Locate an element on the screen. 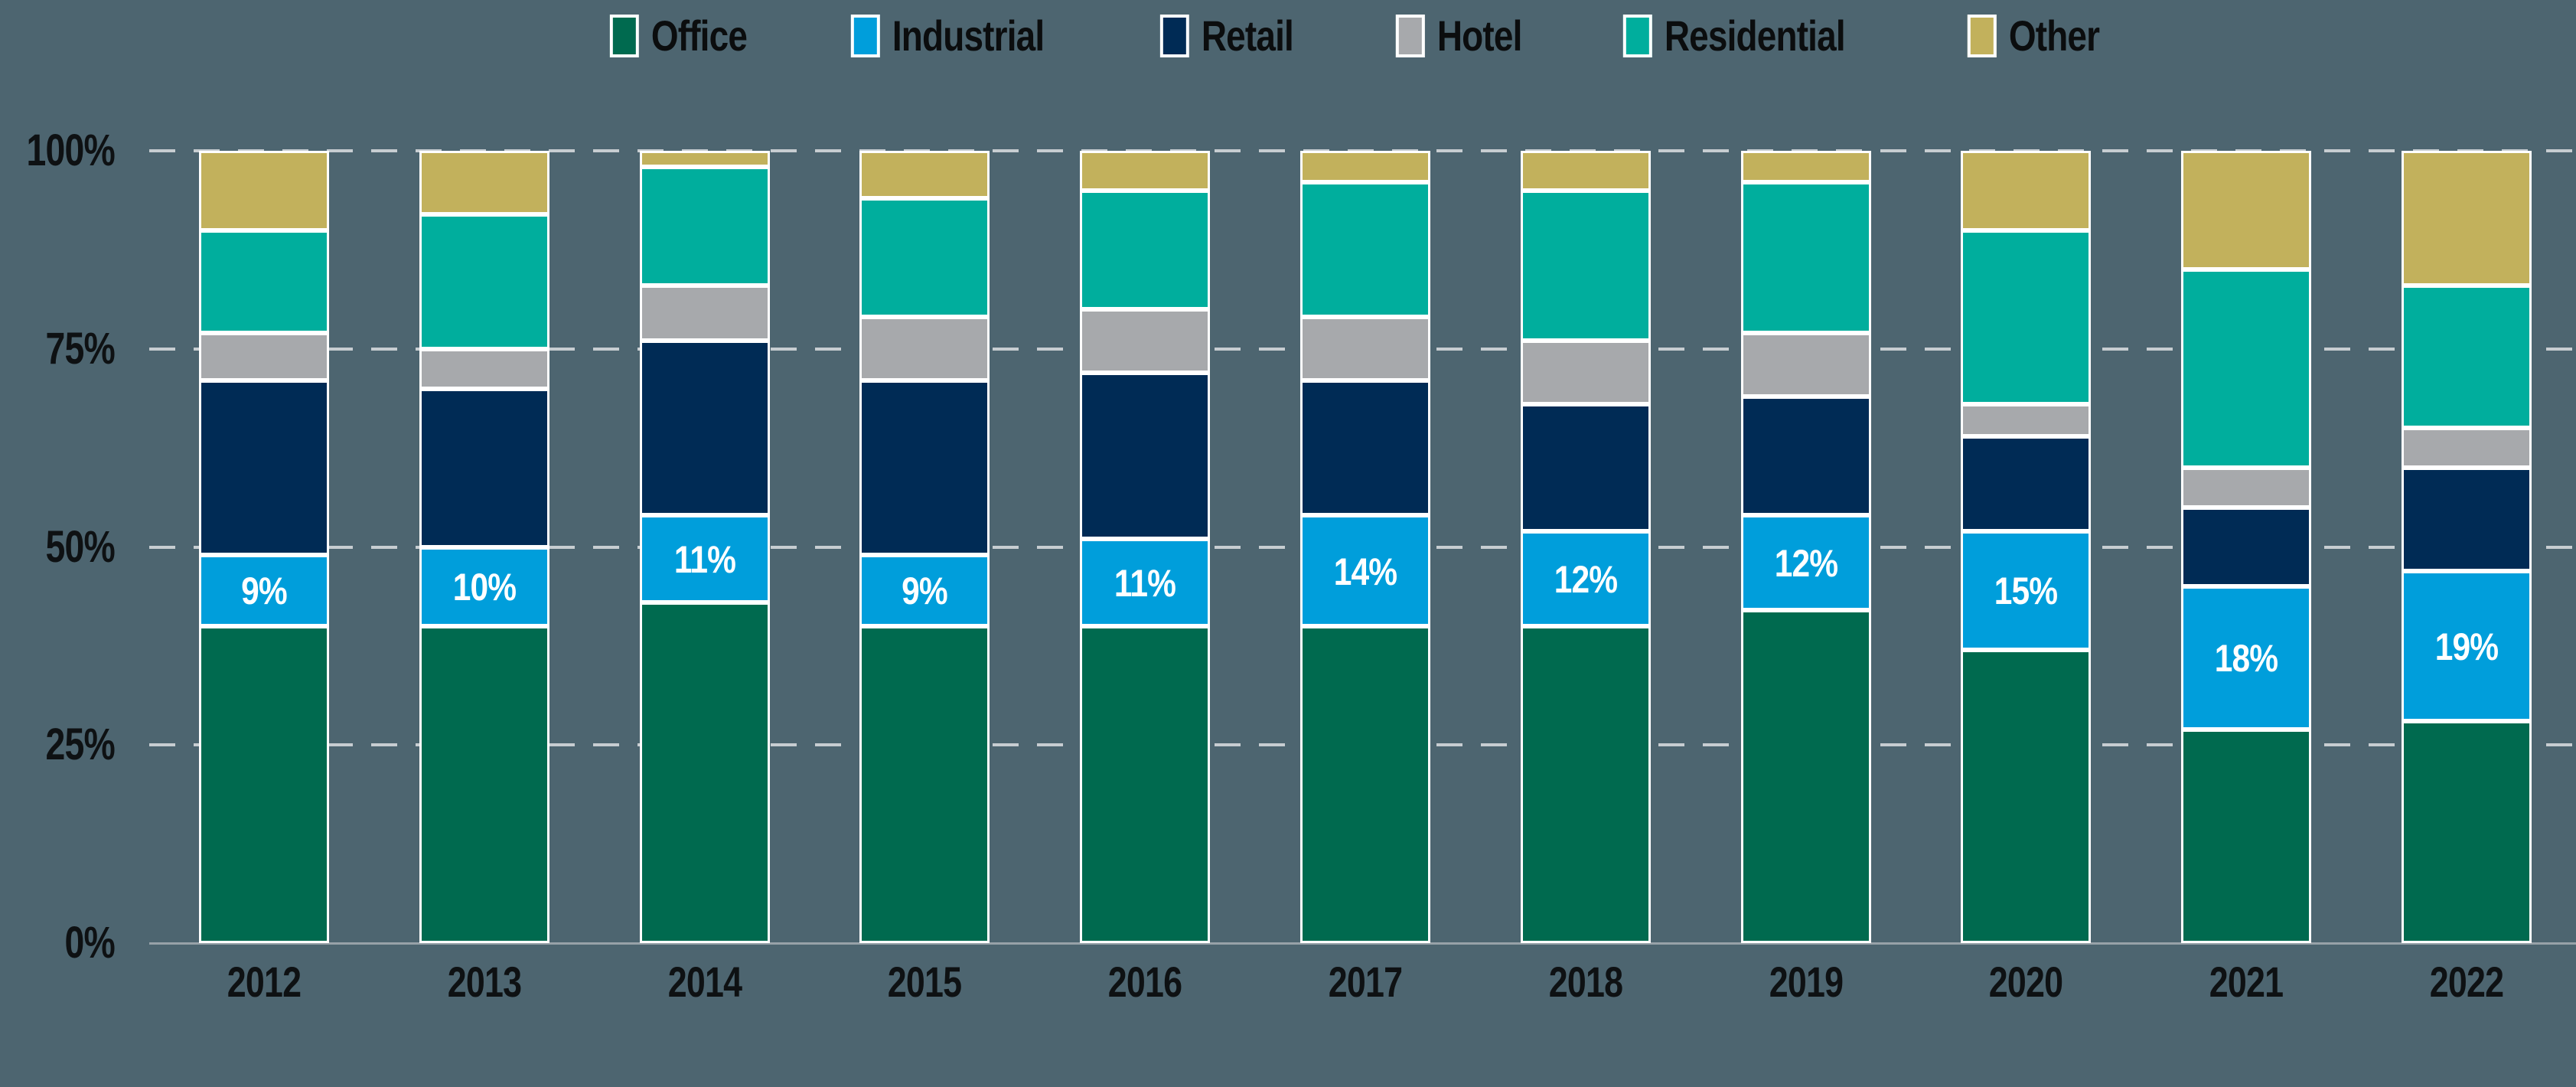  bar-2015: 9% is located at coordinates (925, 547).